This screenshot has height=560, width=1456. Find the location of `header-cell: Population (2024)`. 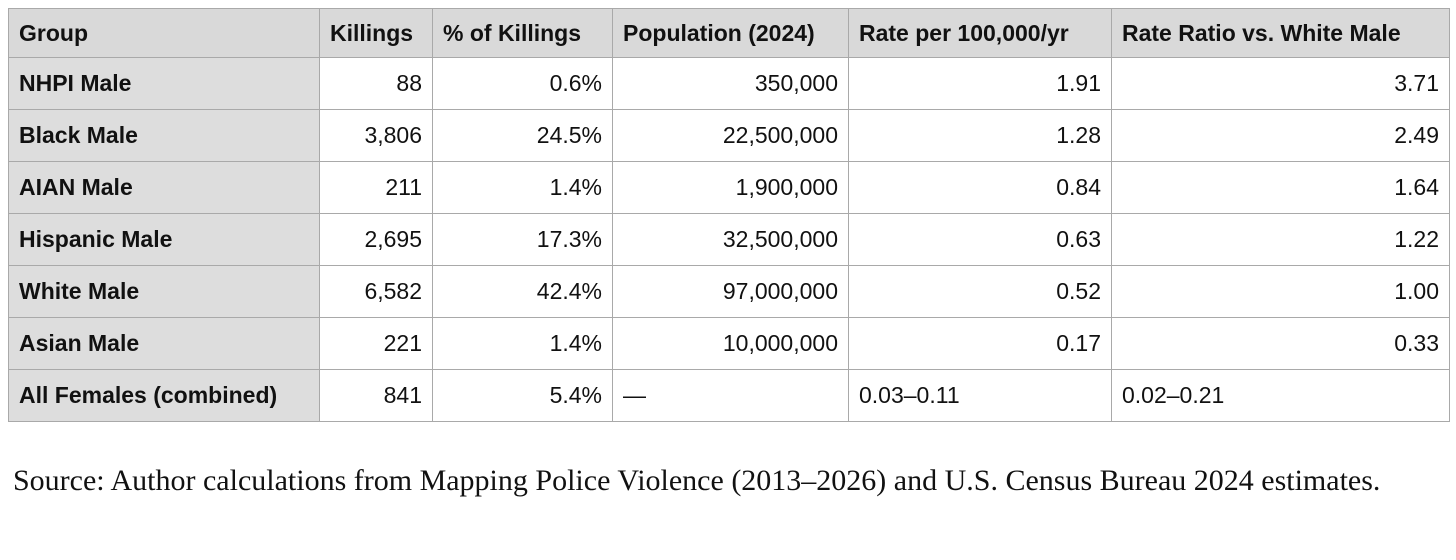

header-cell: Population (2024) is located at coordinates (730, 33).